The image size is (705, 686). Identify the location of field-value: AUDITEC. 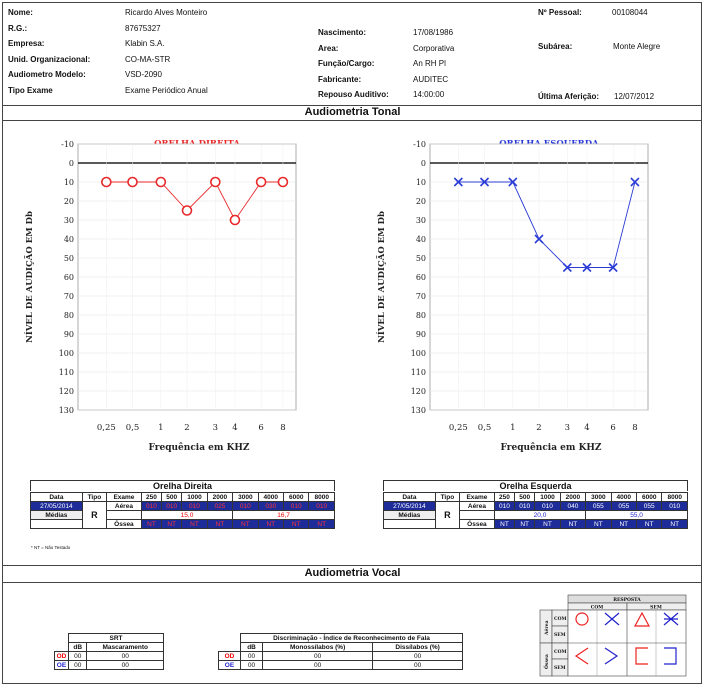
(431, 79).